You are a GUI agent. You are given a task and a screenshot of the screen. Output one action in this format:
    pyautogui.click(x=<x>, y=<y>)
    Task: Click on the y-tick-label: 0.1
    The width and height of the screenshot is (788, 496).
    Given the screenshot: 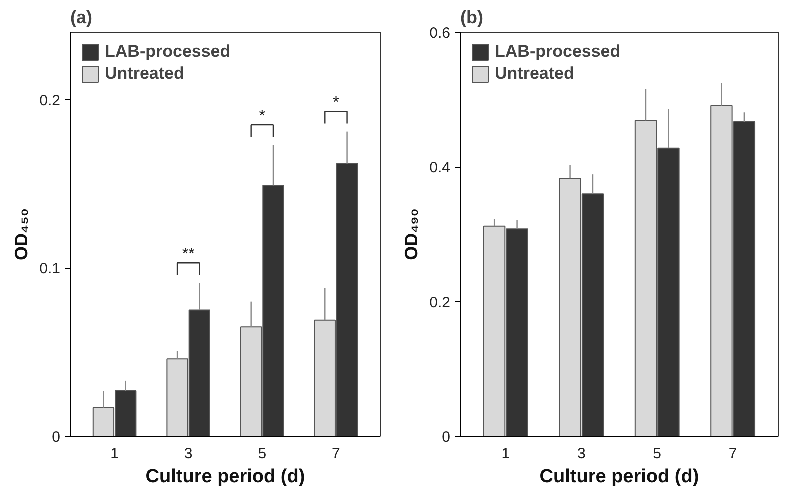 What is the action you would take?
    pyautogui.click(x=50, y=269)
    